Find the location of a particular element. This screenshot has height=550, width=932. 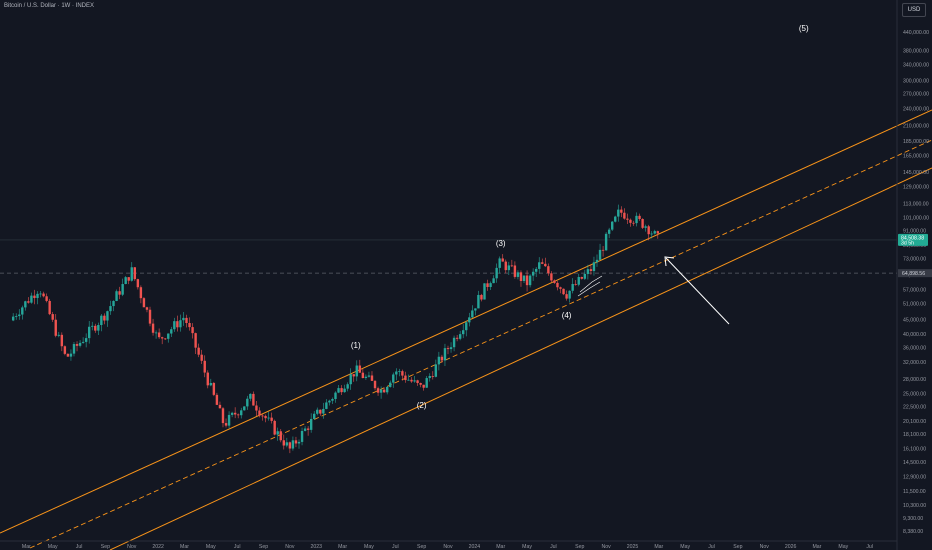

triangle-drawing is located at coordinates (589, 289).